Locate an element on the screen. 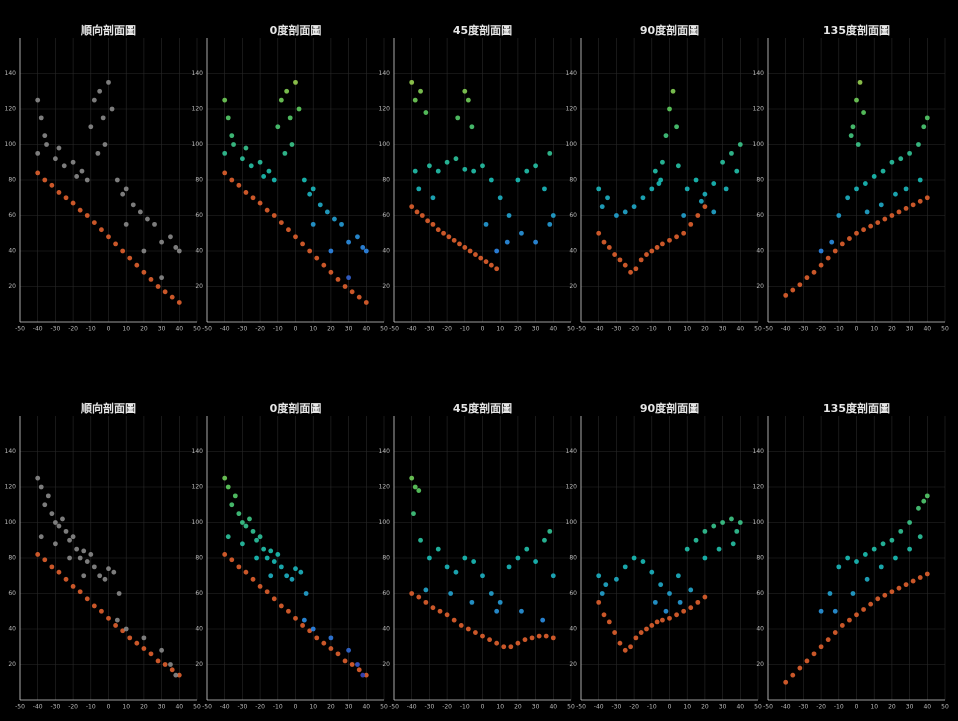  y-tick-label: 60 is located at coordinates (12, 593).